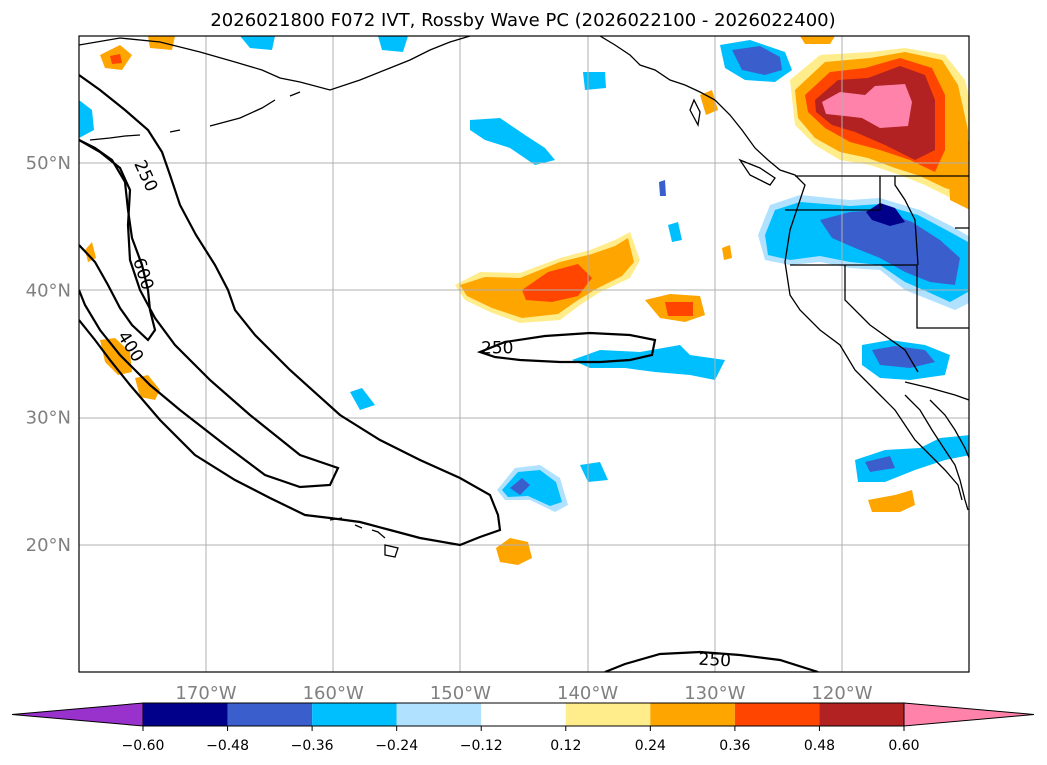 The image size is (1047, 765). I want to click on colorbar-tick-label: 0.36, so click(734, 746).